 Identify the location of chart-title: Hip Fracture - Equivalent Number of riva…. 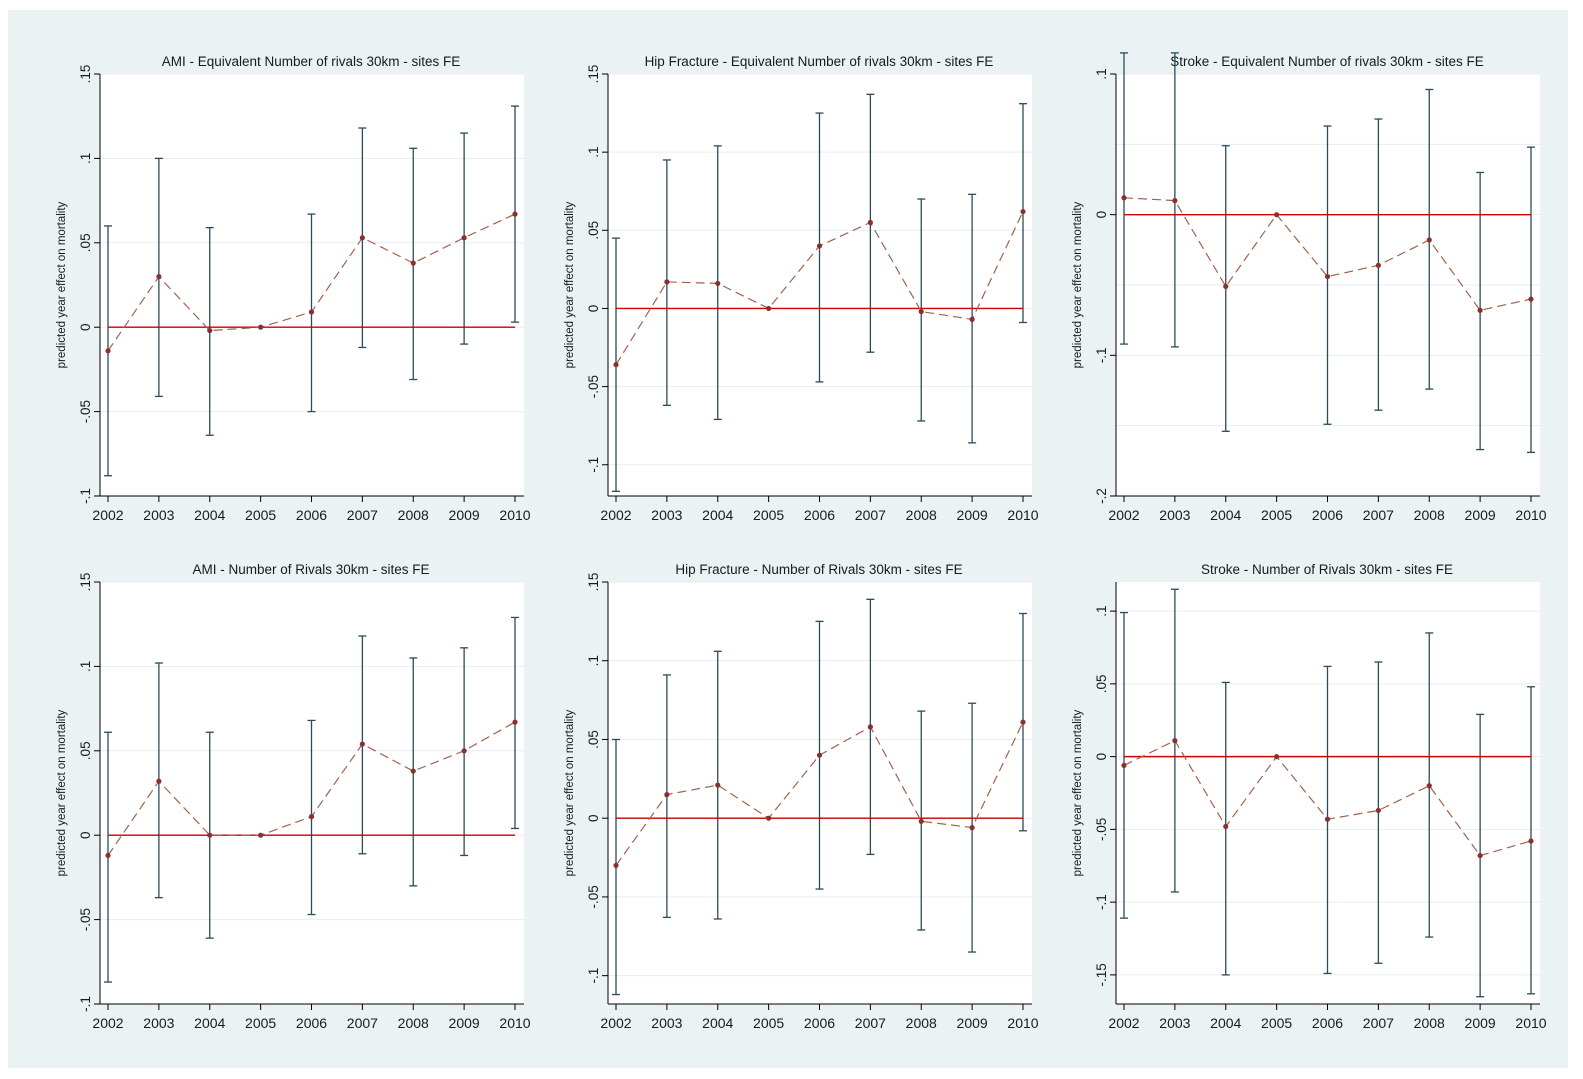
(819, 61).